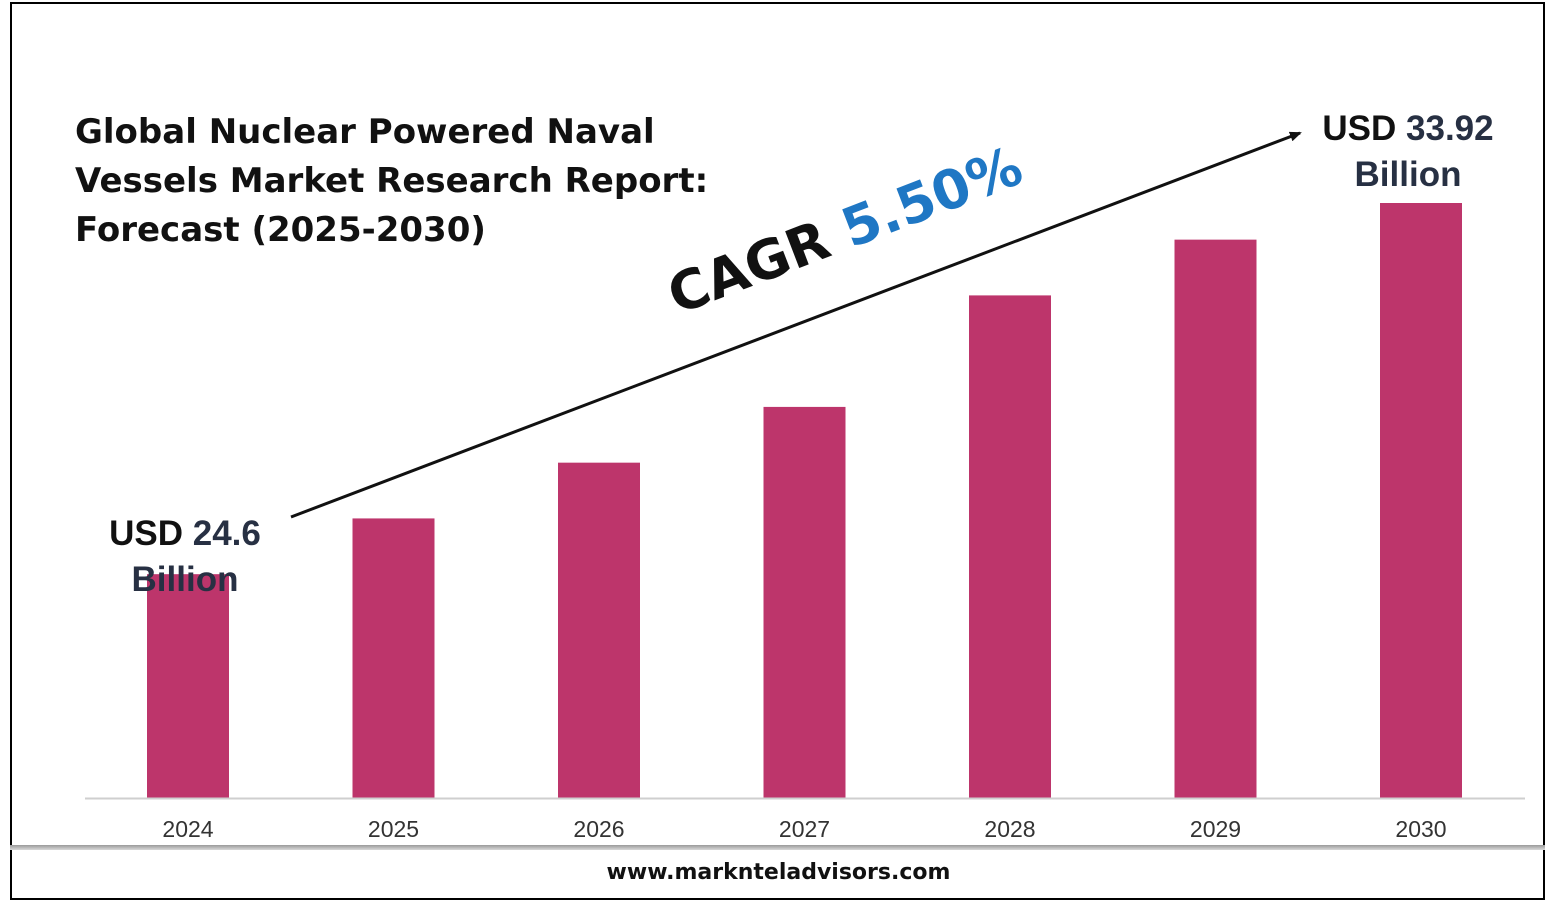 This screenshot has height=906, width=1557. I want to click on bar-2025, so click(393, 658).